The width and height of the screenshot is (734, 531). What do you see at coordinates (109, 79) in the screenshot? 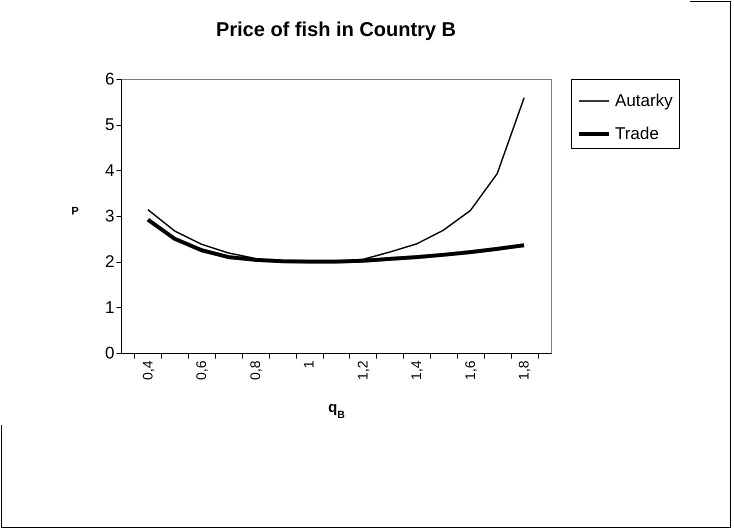
I see `y-tick-label: 6` at bounding box center [109, 79].